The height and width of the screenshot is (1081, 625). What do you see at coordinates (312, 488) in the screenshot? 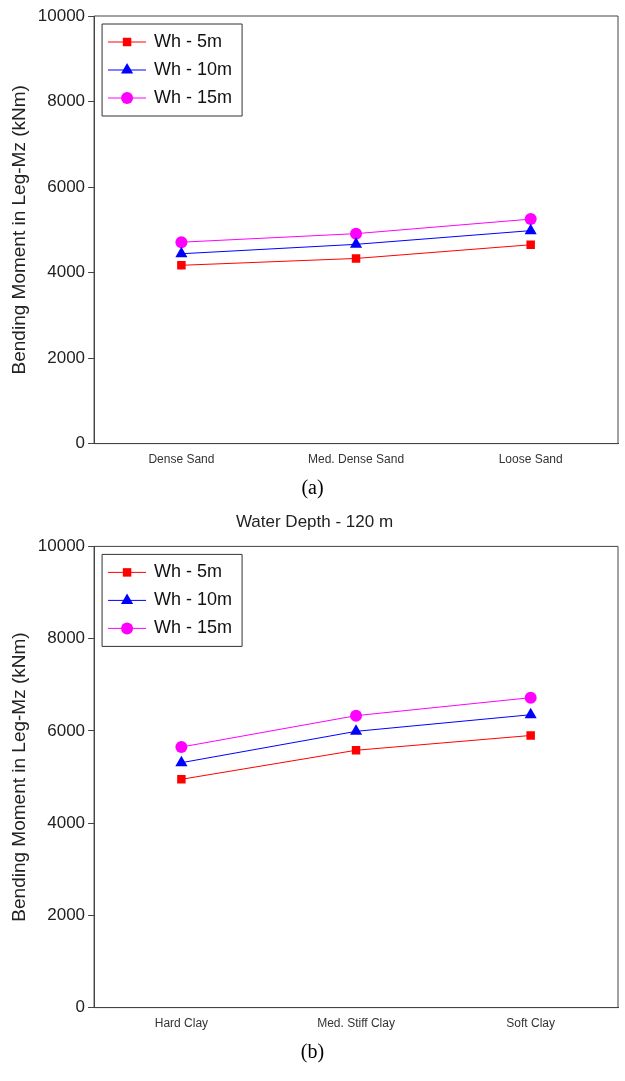
I see `text: (a)` at bounding box center [312, 488].